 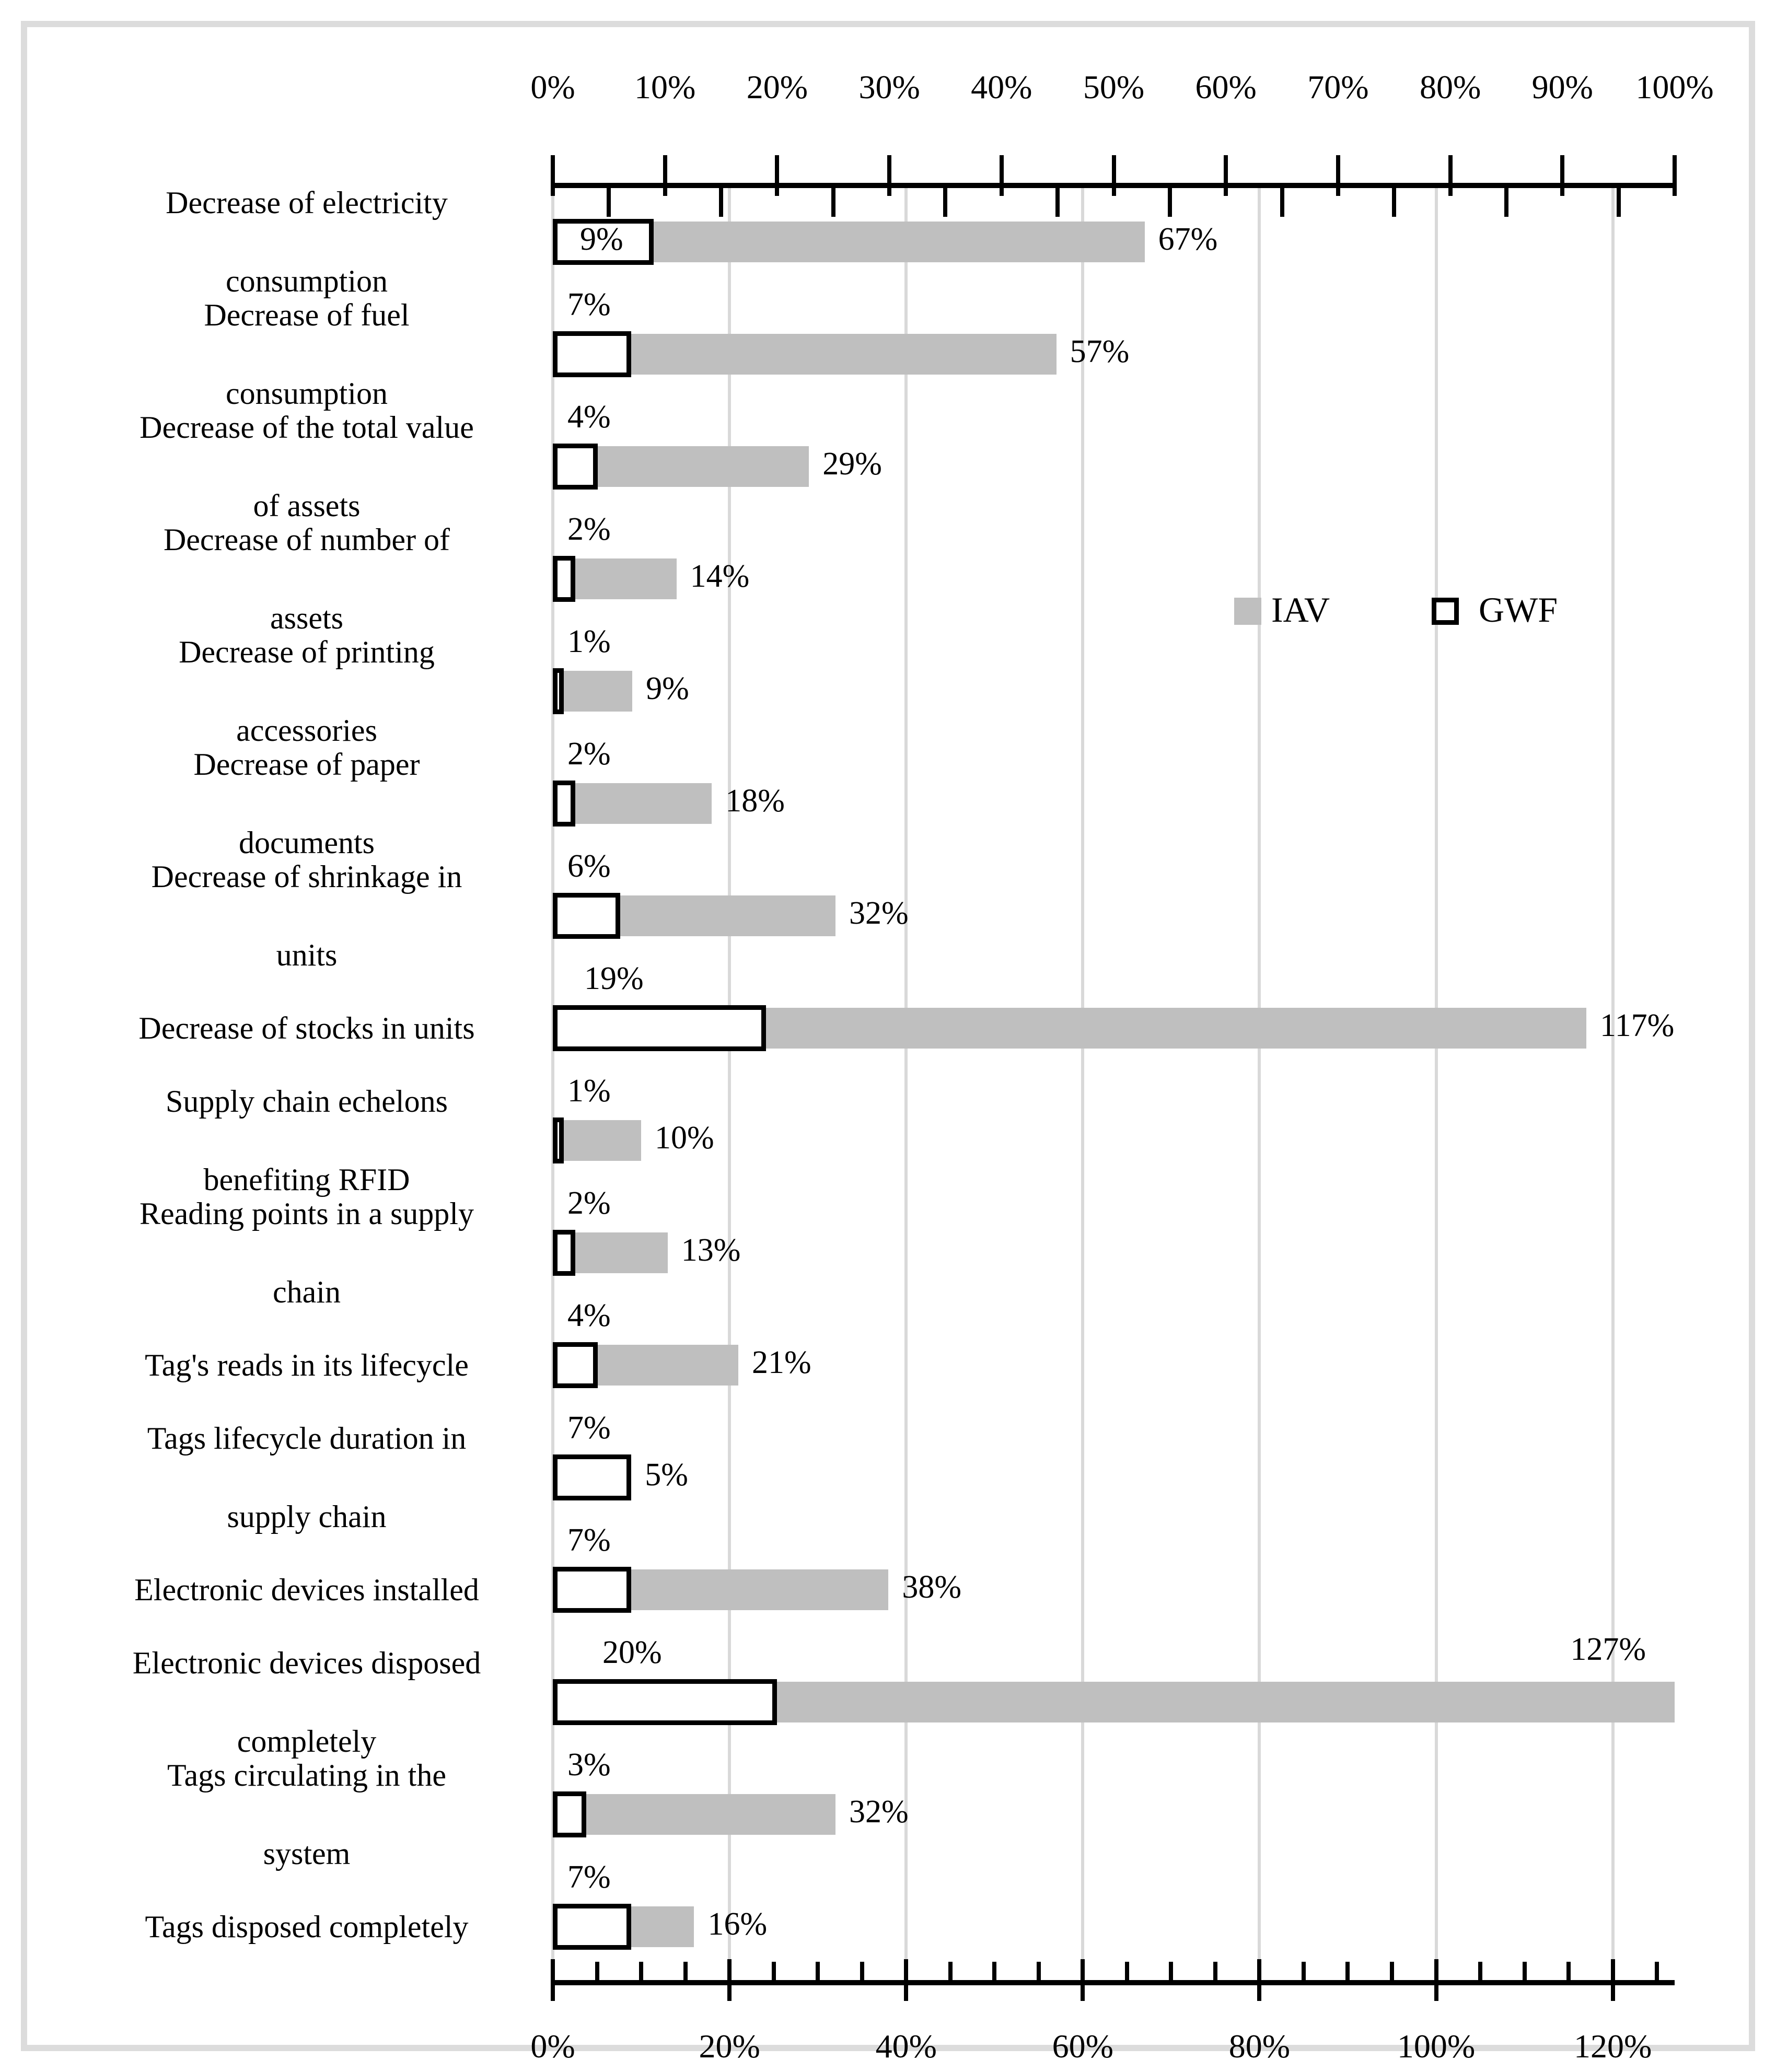 I want to click on iav-data-label: 5%, so click(x=666, y=1475).